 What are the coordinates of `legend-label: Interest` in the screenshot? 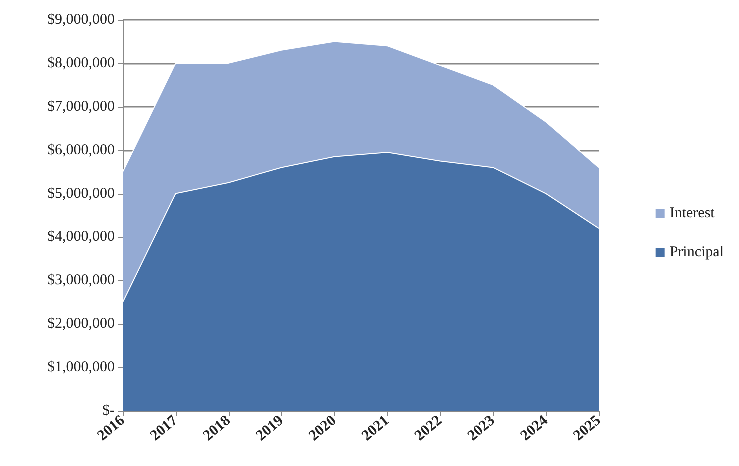 It's located at (693, 214).